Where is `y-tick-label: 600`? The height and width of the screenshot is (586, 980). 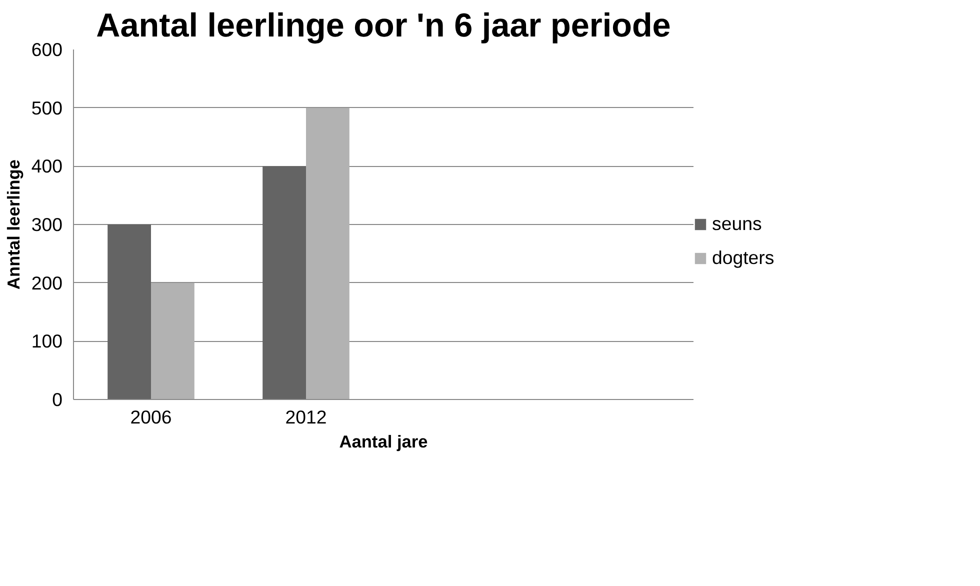 y-tick-label: 600 is located at coordinates (47, 49).